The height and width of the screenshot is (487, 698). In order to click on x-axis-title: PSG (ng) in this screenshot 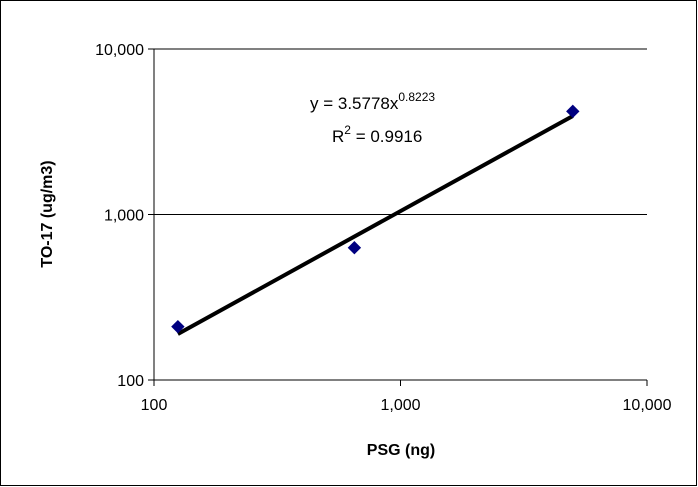, I will do `click(401, 450)`.